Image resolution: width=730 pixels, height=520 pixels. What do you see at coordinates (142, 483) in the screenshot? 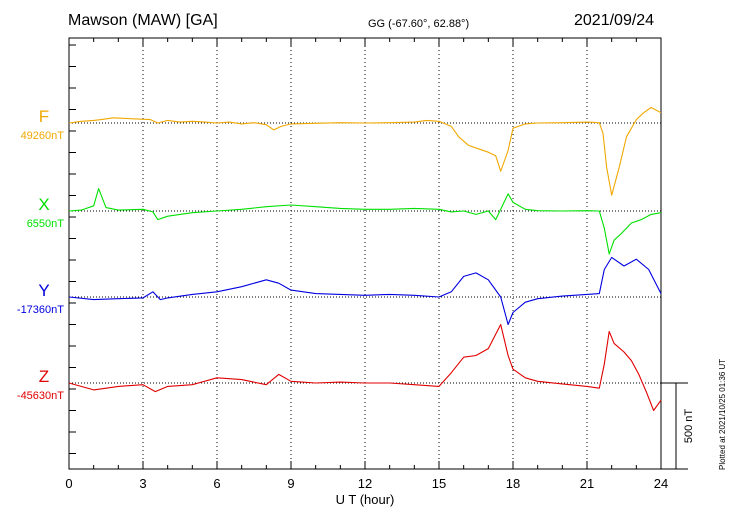
I see `x-tick-label: 3` at bounding box center [142, 483].